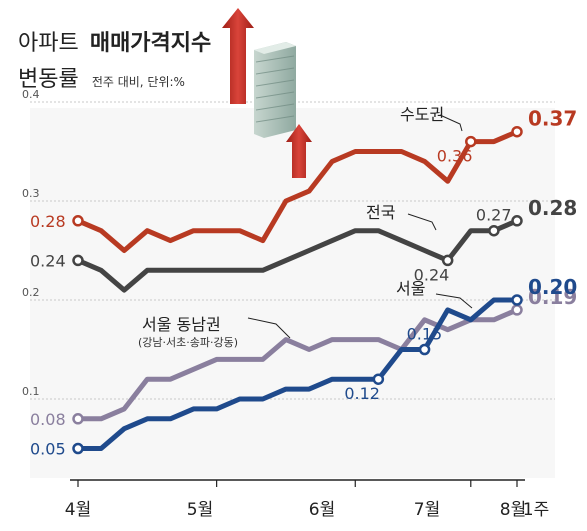 The height and width of the screenshot is (531, 587). What do you see at coordinates (494, 215) in the screenshot?
I see `mid-value-label: 0.27` at bounding box center [494, 215].